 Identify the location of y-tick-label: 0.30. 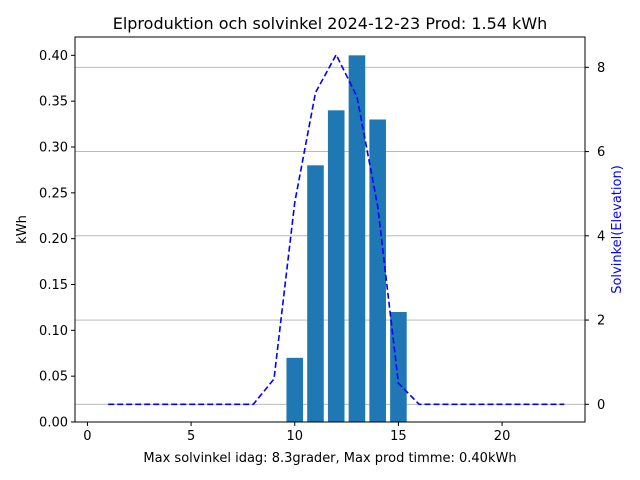
(53, 148).